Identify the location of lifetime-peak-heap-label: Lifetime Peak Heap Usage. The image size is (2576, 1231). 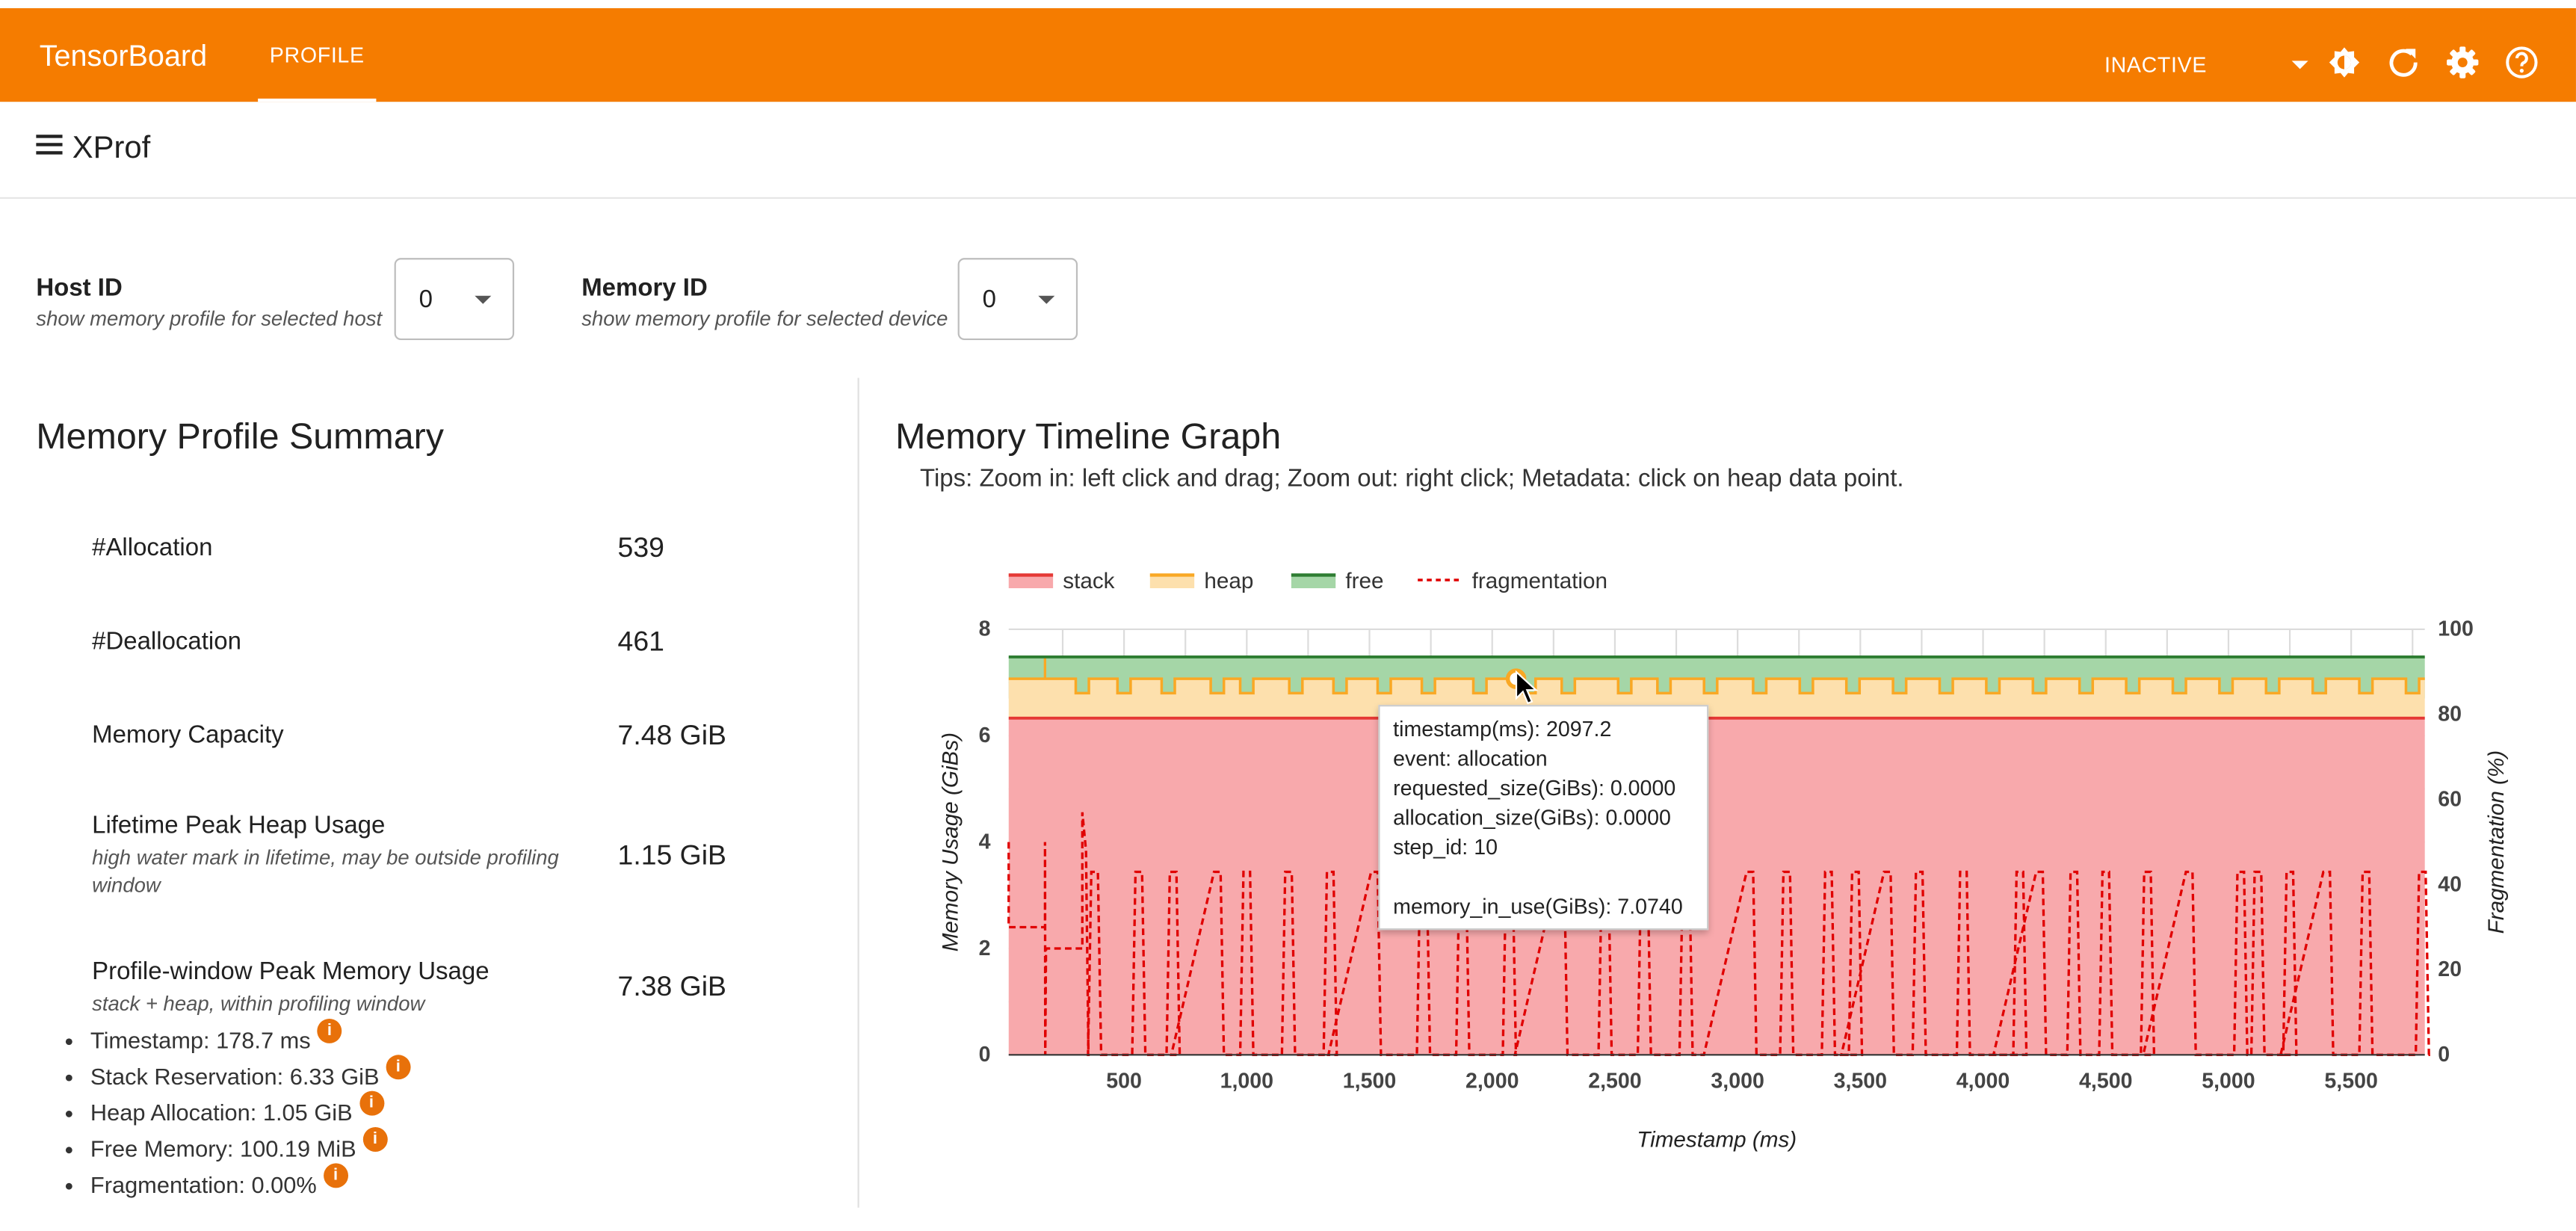
(239, 825).